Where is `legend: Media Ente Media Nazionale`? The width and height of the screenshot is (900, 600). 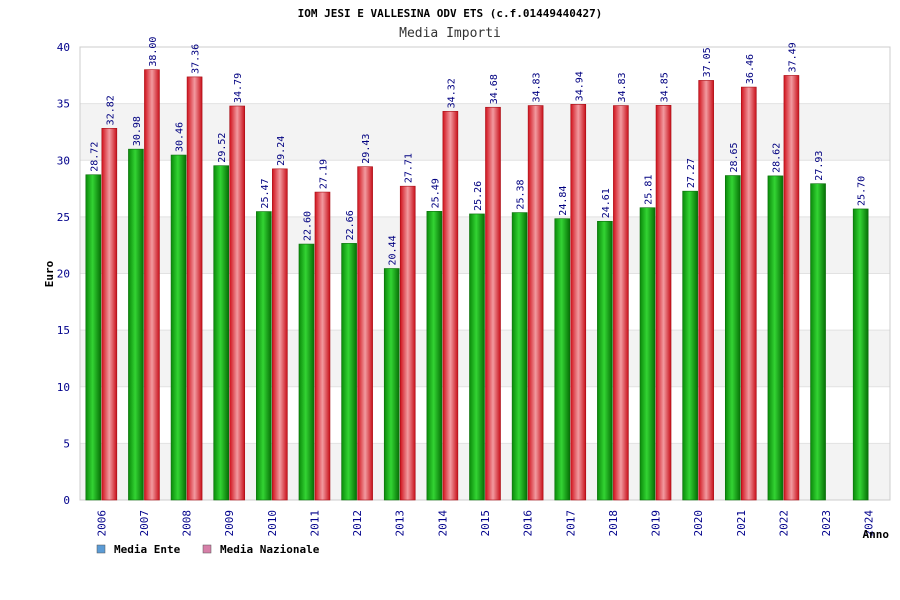
legend: Media Ente Media Nazionale is located at coordinates (208, 549).